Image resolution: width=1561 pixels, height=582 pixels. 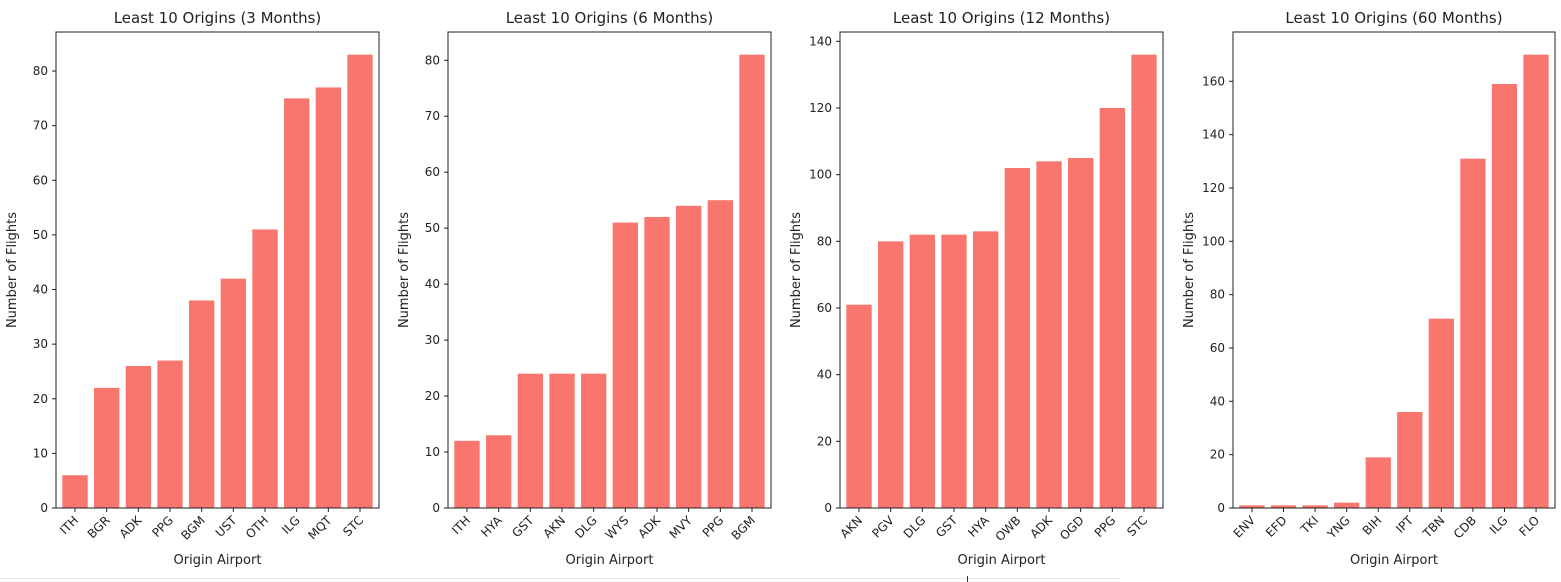 What do you see at coordinates (99, 527) in the screenshot?
I see `x-tick-label: BGR` at bounding box center [99, 527].